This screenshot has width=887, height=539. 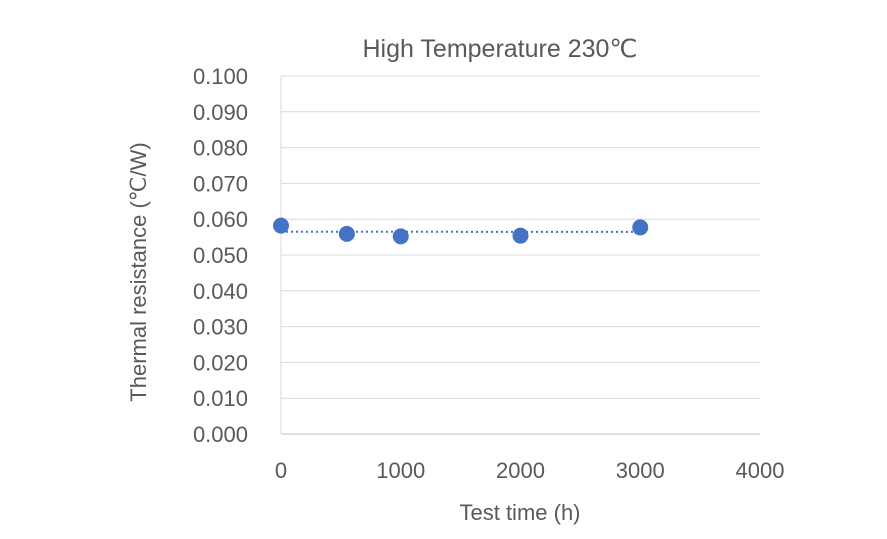 What do you see at coordinates (500, 49) in the screenshot?
I see `chart-title: High Temperature 230℃` at bounding box center [500, 49].